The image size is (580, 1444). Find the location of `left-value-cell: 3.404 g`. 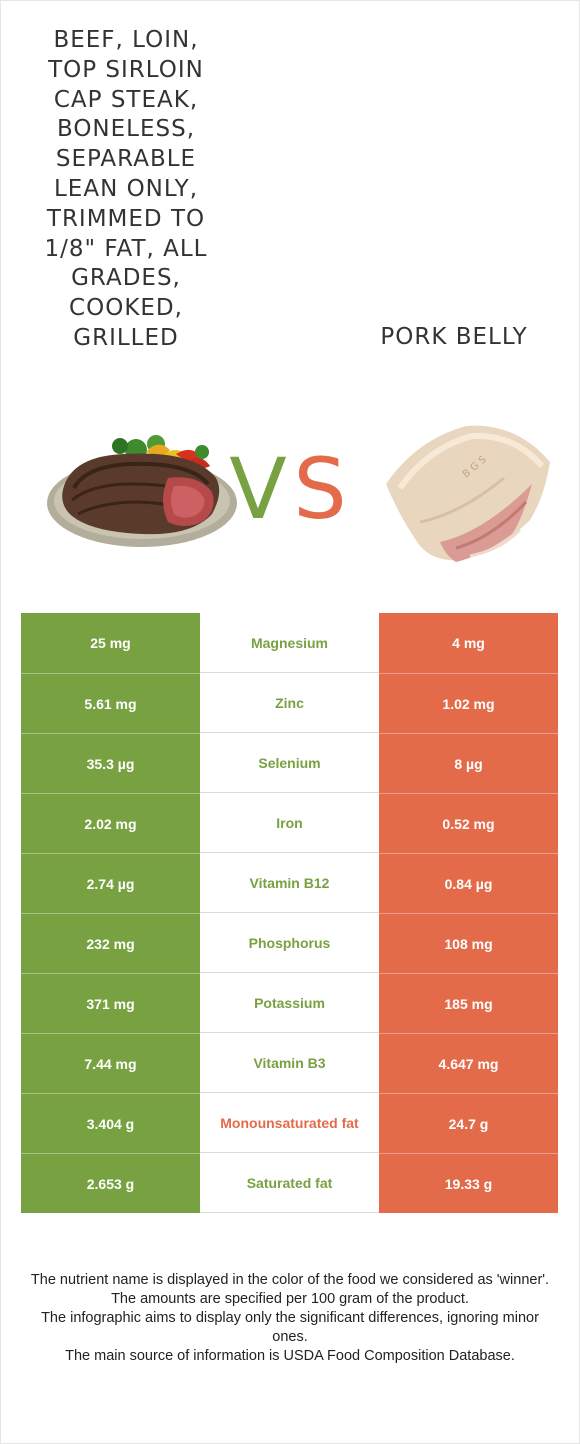

left-value-cell: 3.404 g is located at coordinates (110, 1123).